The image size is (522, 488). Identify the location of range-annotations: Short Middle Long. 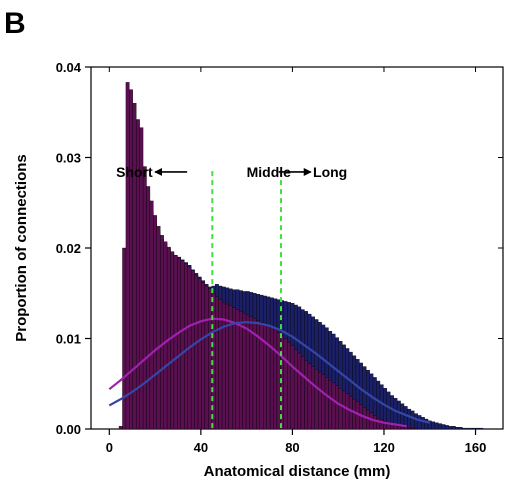
(231, 172).